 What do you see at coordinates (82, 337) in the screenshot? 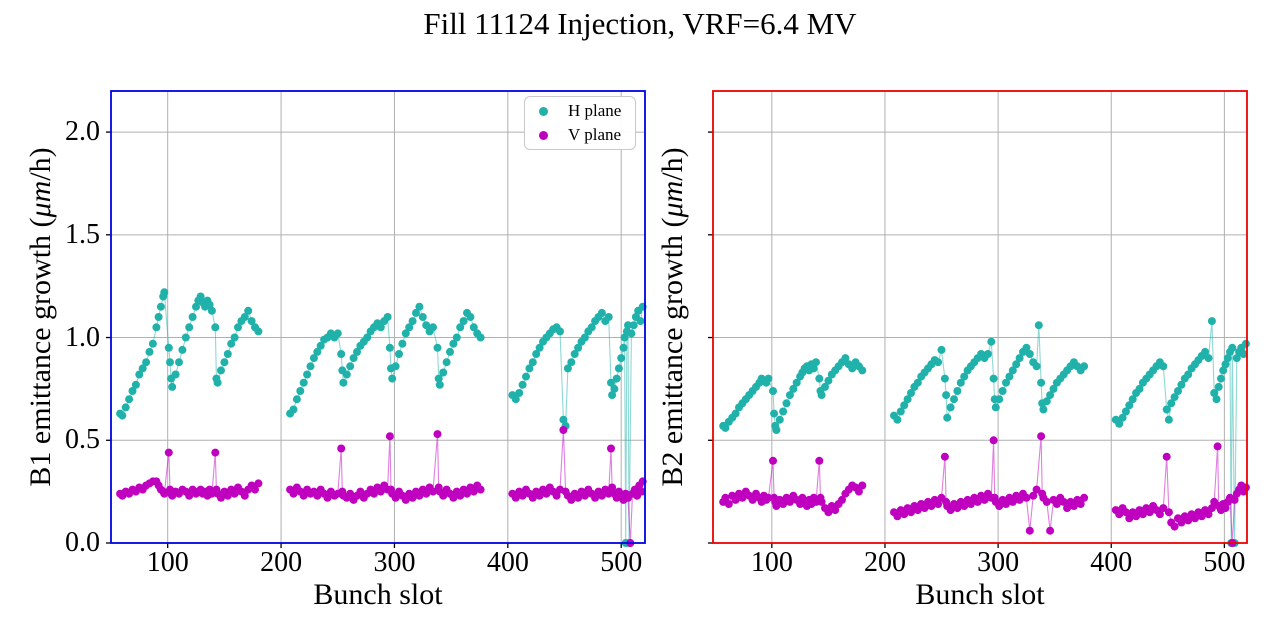
I see `b1-y-tick-label: 1.0` at bounding box center [82, 337].